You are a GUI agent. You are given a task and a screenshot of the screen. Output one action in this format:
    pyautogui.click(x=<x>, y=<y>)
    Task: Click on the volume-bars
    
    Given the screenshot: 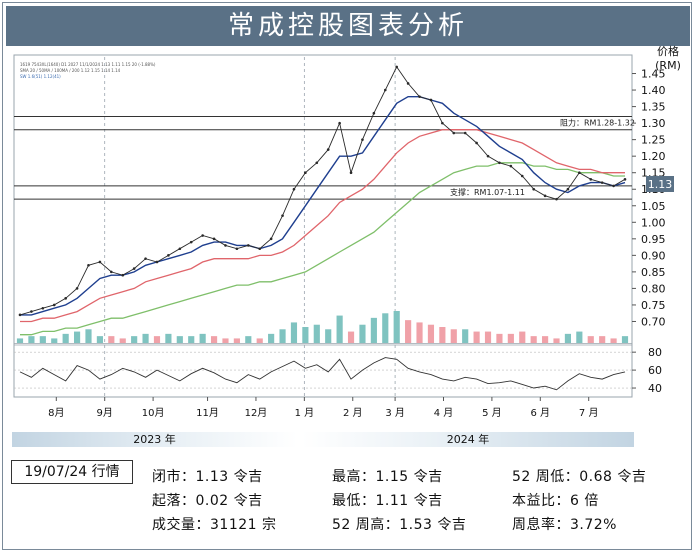 What is the action you would take?
    pyautogui.click(x=323, y=327)
    